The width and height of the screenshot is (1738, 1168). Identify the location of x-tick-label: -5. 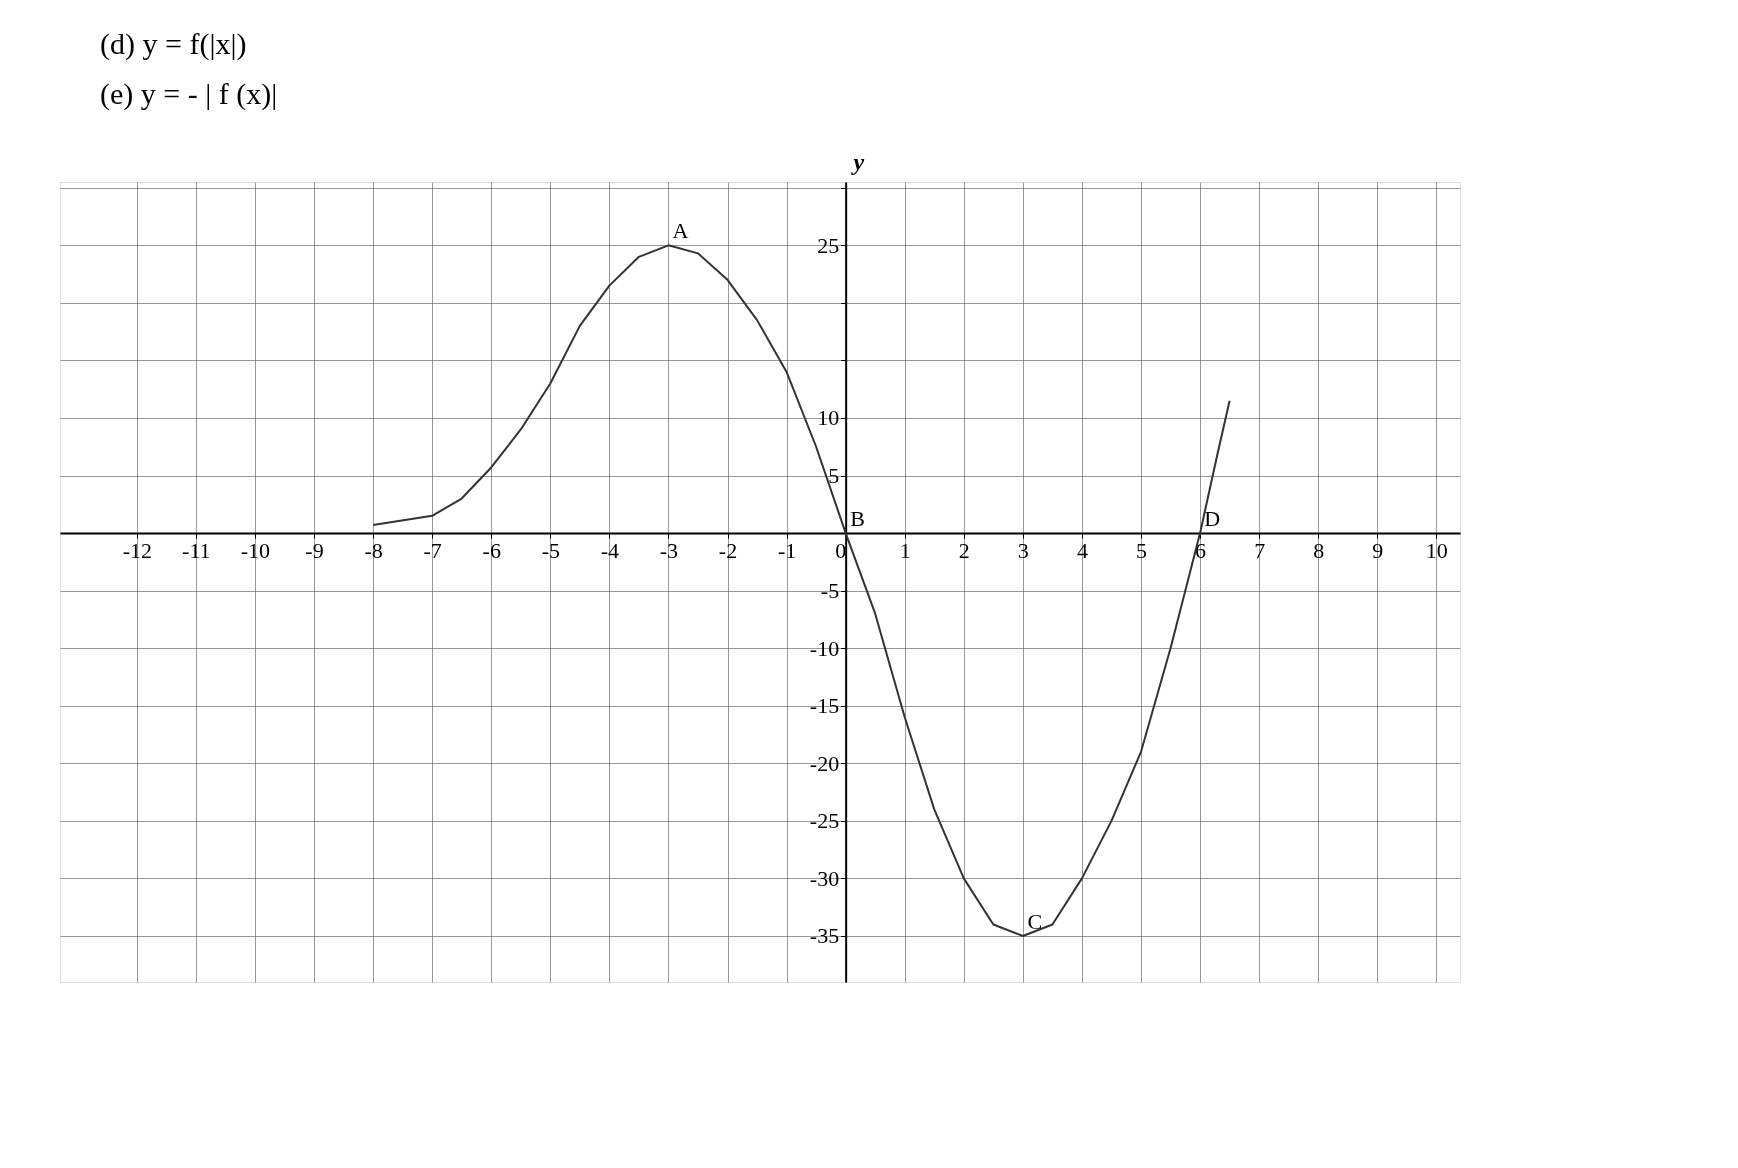
(550, 550).